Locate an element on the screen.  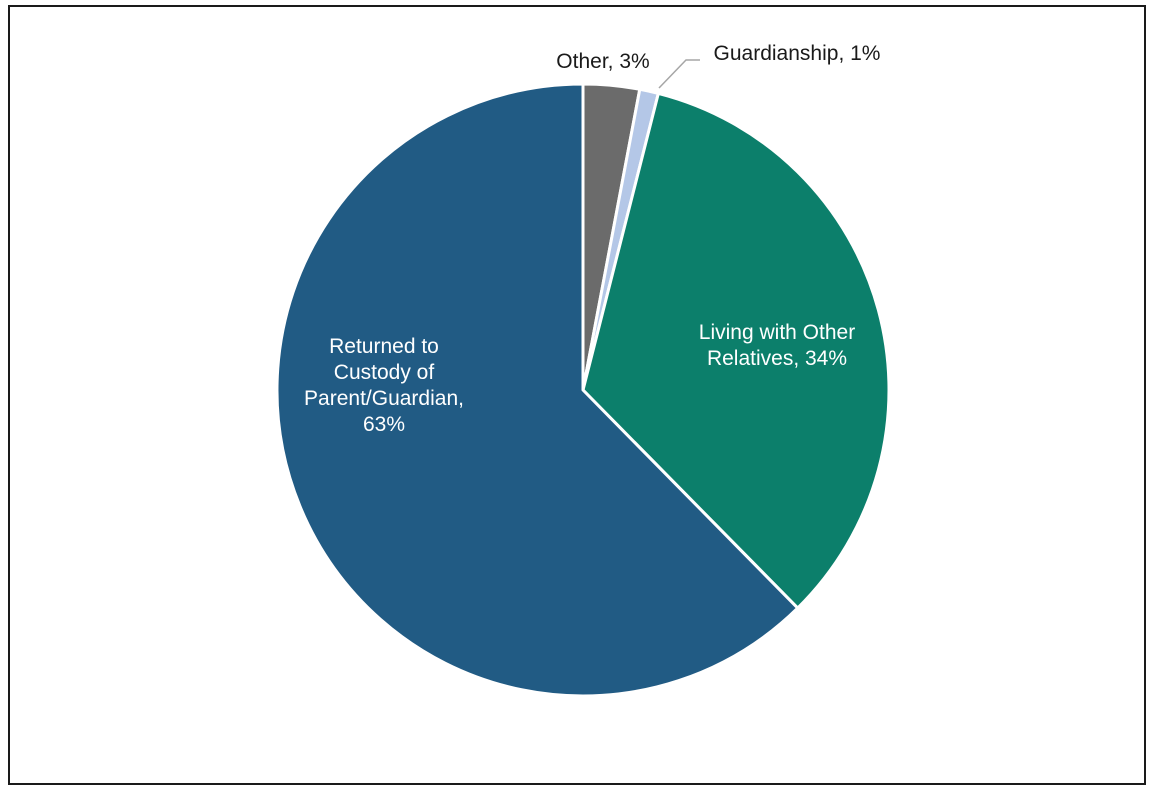
leader-line-guardianship is located at coordinates (679, 74).